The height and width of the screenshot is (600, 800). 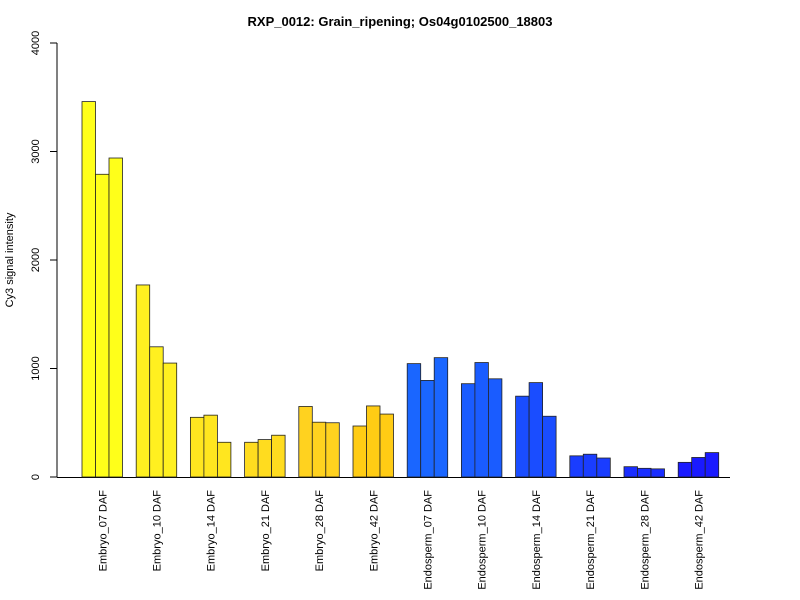 What do you see at coordinates (36, 151) in the screenshot?
I see `y-tick-label: 3000` at bounding box center [36, 151].